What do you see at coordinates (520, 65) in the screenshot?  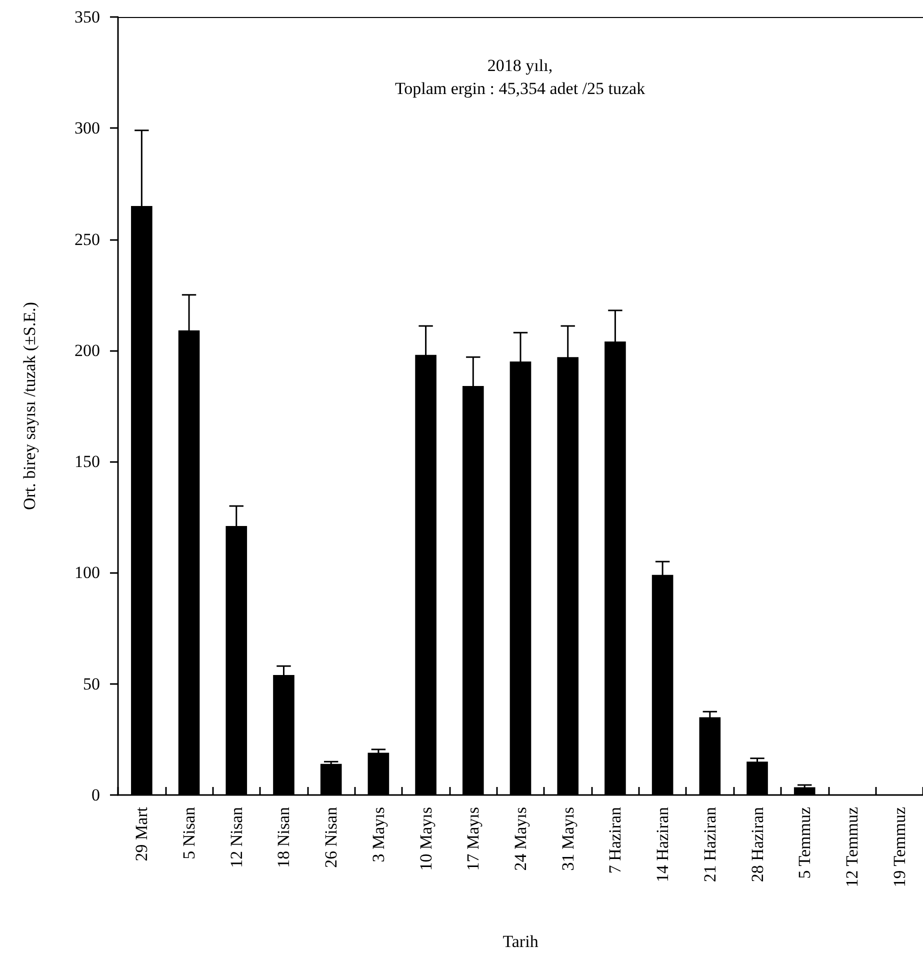 I see `text: 2018 yılı,` at bounding box center [520, 65].